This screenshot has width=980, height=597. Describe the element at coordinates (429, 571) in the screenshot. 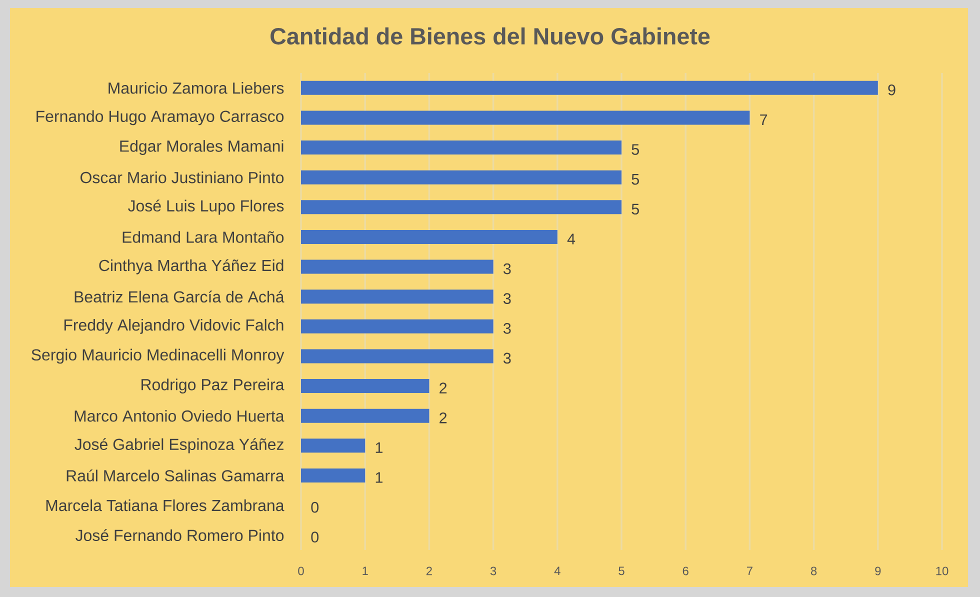

I see `x-tick-label: 2` at that location.